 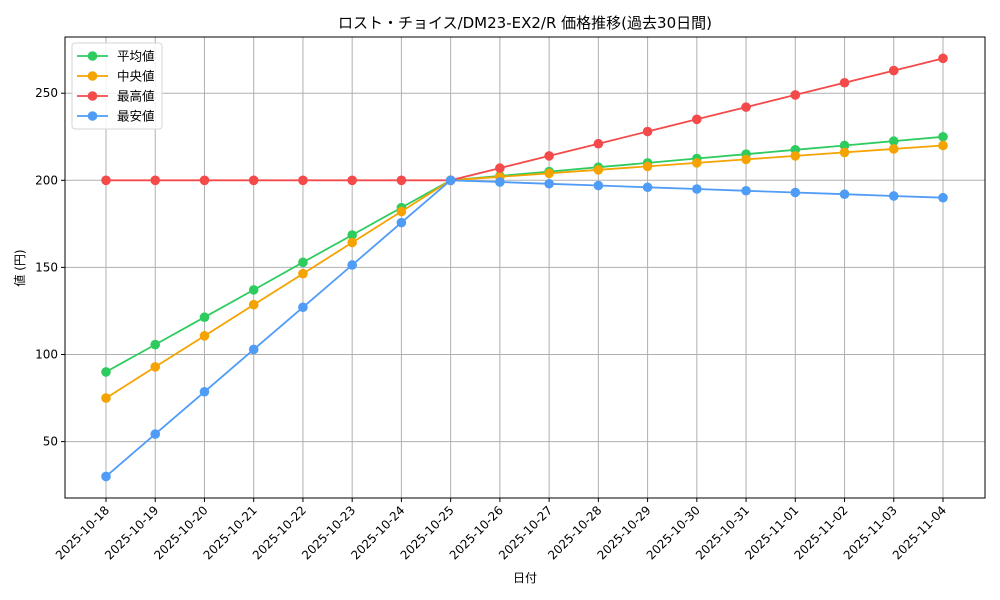 I want to click on legend-item-3: 最安値, so click(x=116, y=116).